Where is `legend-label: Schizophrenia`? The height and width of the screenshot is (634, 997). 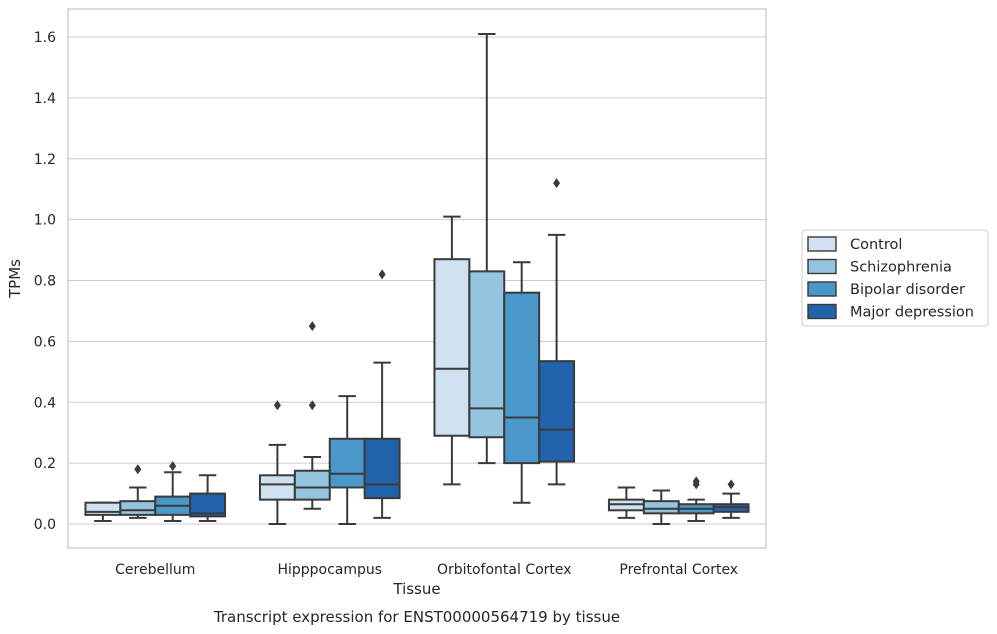
legend-label: Schizophrenia is located at coordinates (901, 268).